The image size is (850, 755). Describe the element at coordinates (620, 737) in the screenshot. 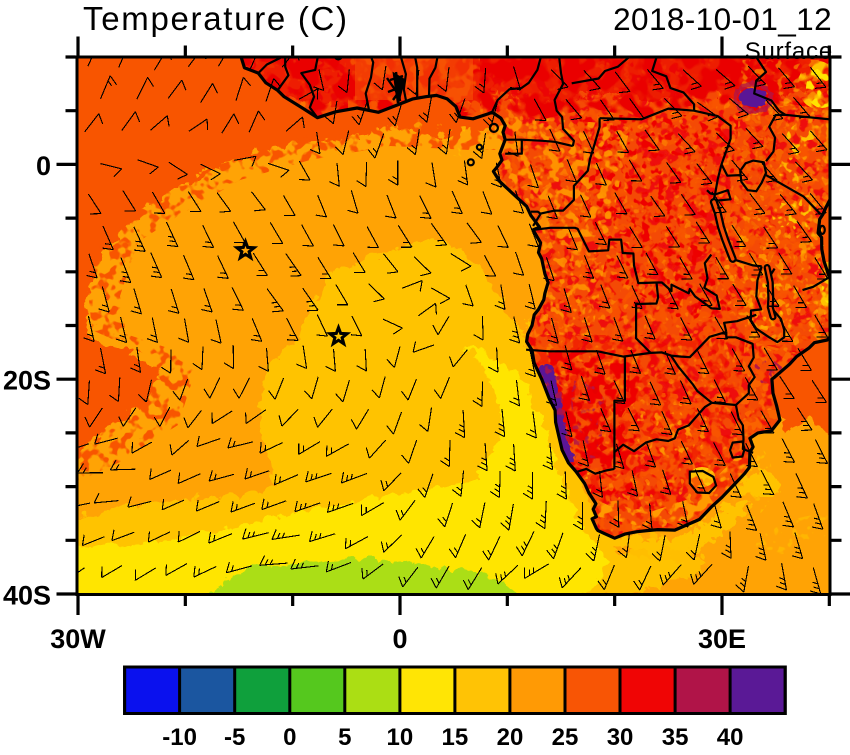

I see `svg-text: 30` at that location.